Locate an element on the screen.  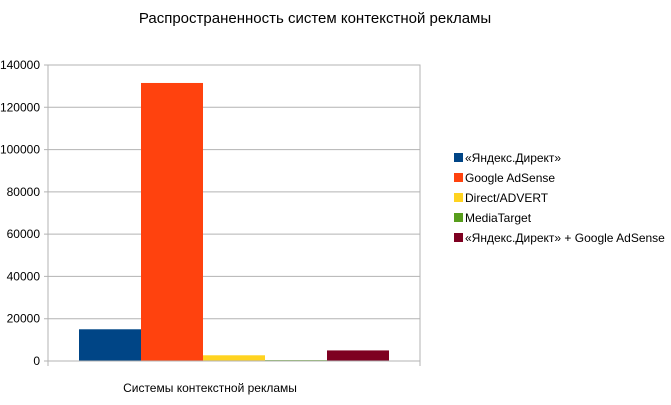
y-tick-label: 140000 is located at coordinates (20, 65).